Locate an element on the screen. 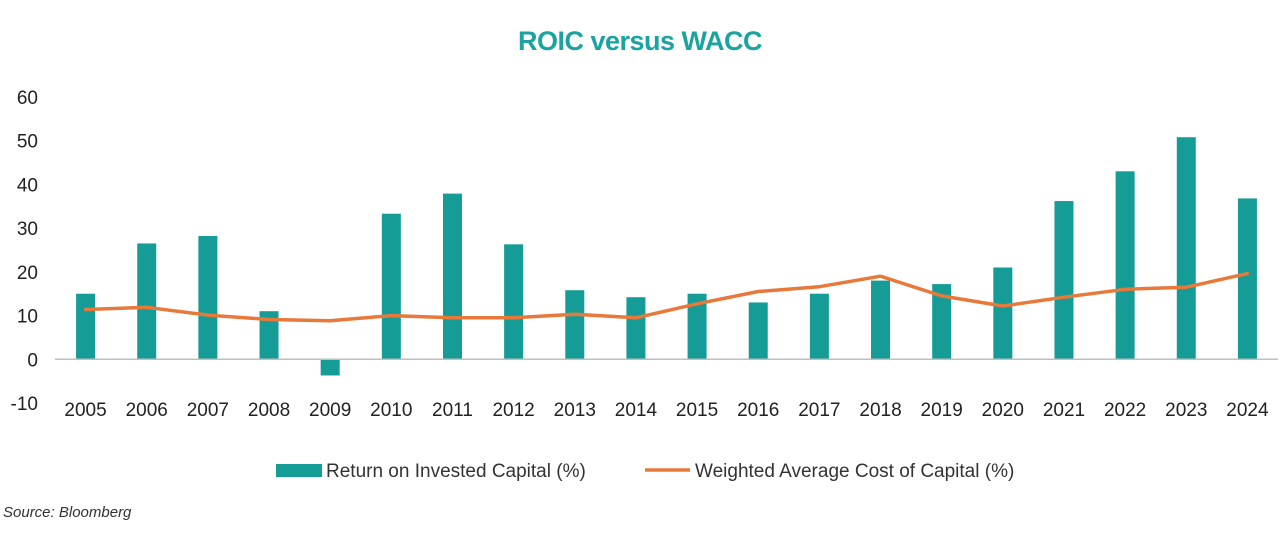 Image resolution: width=1280 pixels, height=545 pixels. y-tick-label: 60 is located at coordinates (27, 98).